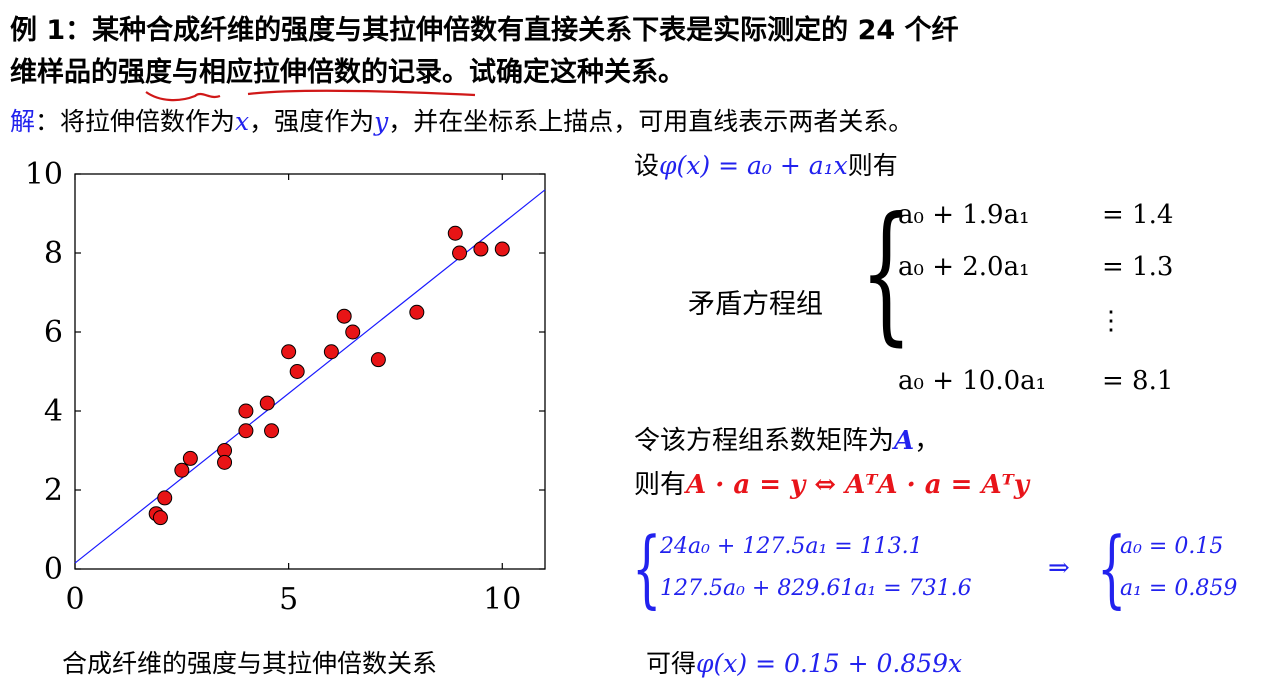 The image size is (1262, 682). Describe the element at coordinates (829, 663) in the screenshot. I see `conclusion-formula: φ(x) = 0.15 + 0.859x` at that location.